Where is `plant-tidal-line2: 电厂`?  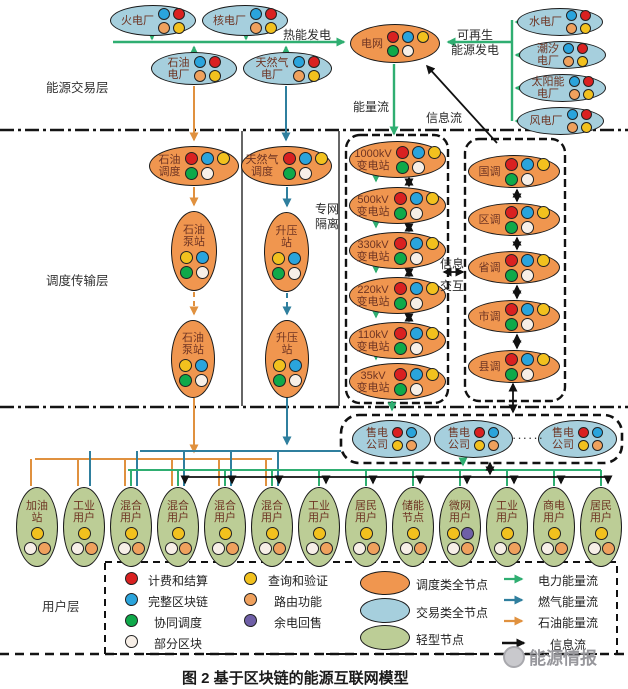 plant-tidal-line2: 电厂 is located at coordinates (548, 61).